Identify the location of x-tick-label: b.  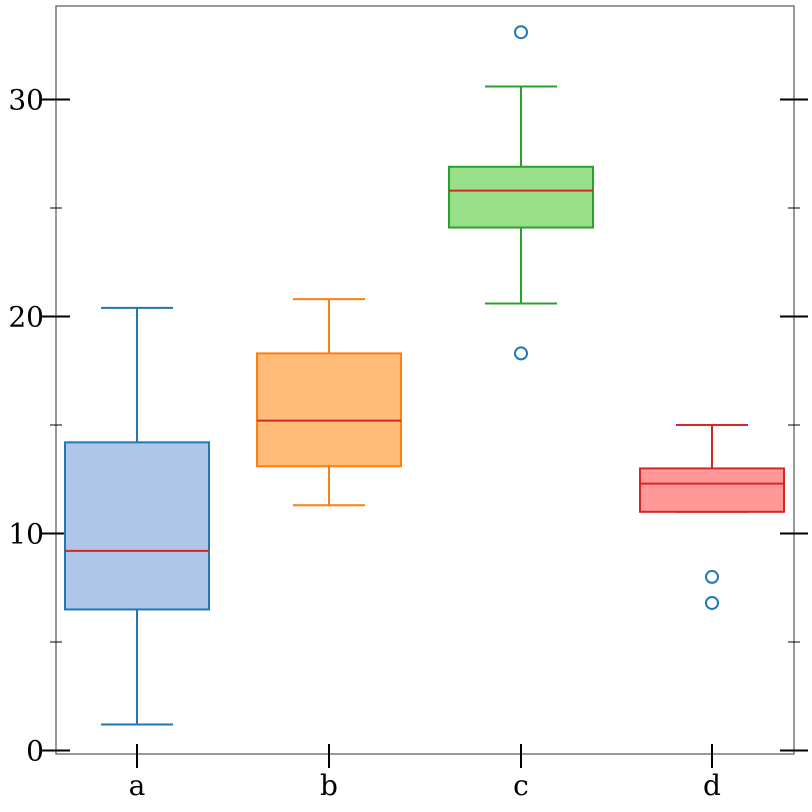
(329, 785).